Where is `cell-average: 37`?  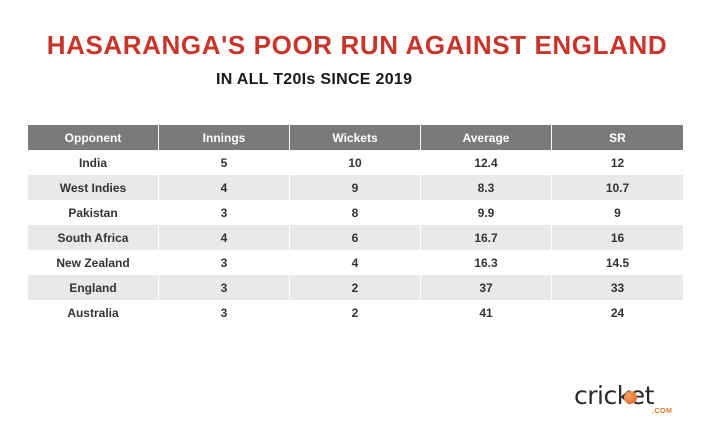
cell-average: 37 is located at coordinates (486, 287).